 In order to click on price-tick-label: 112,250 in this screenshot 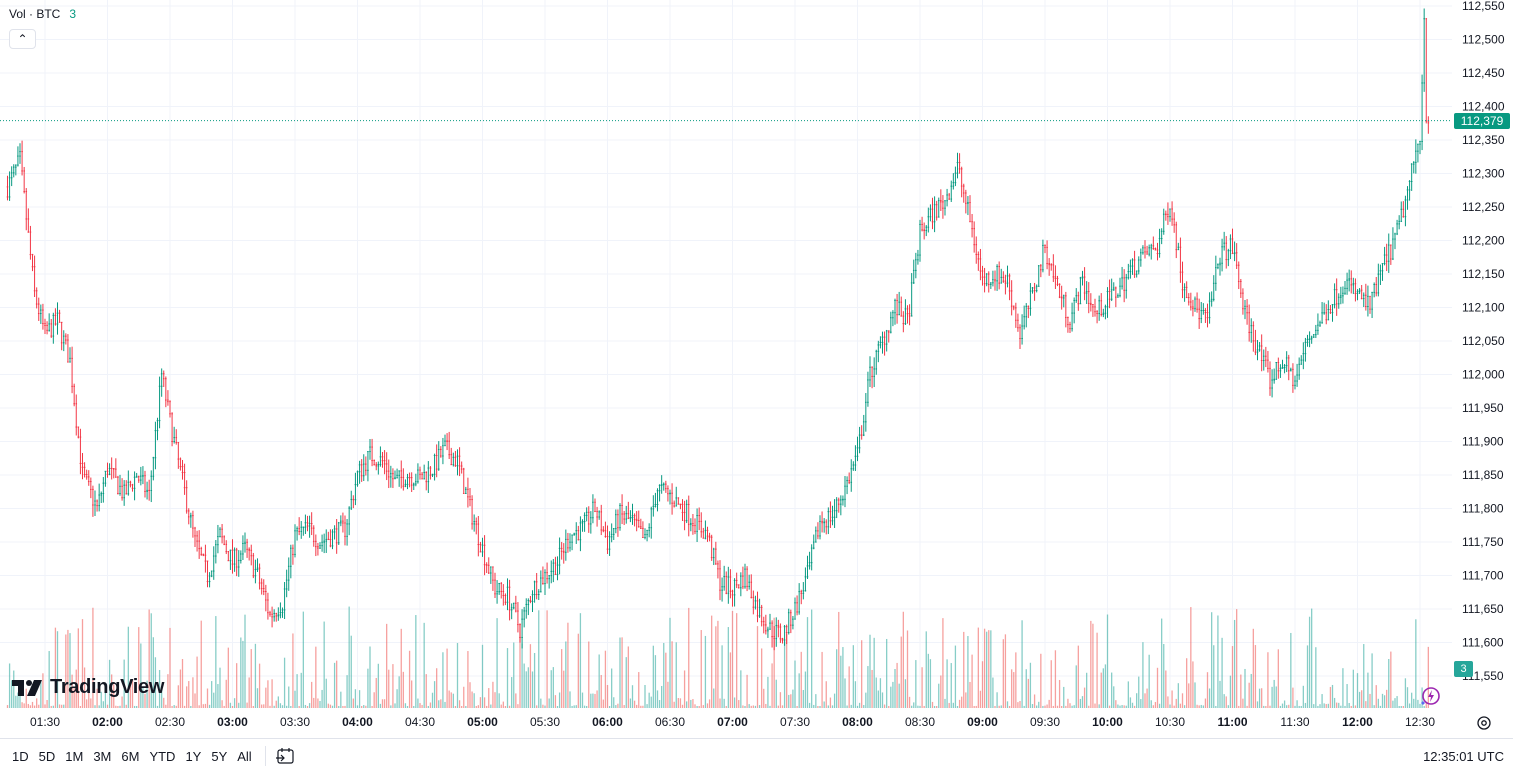, I will do `click(1483, 207)`.